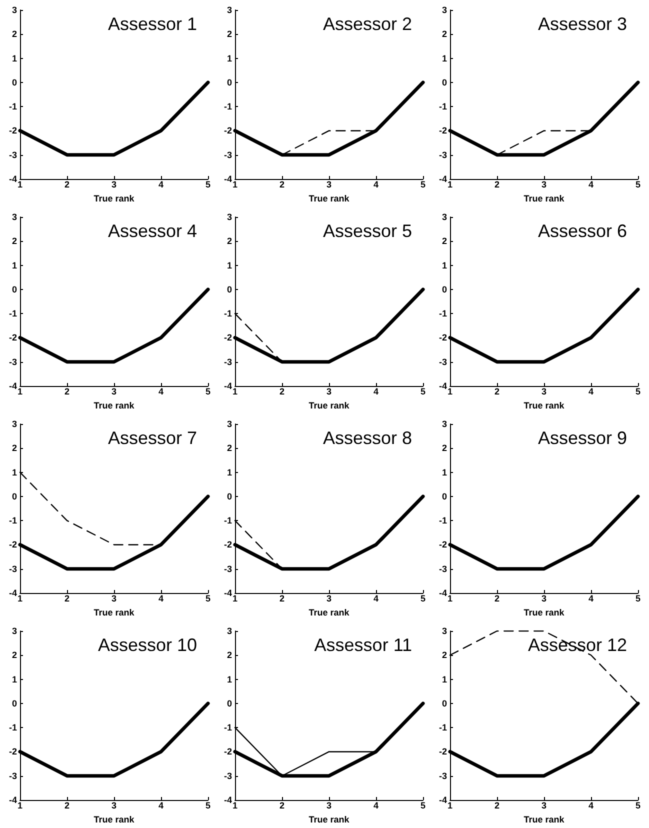  Describe the element at coordinates (153, 231) in the screenshot. I see `chart-title: Assessor 4` at that location.